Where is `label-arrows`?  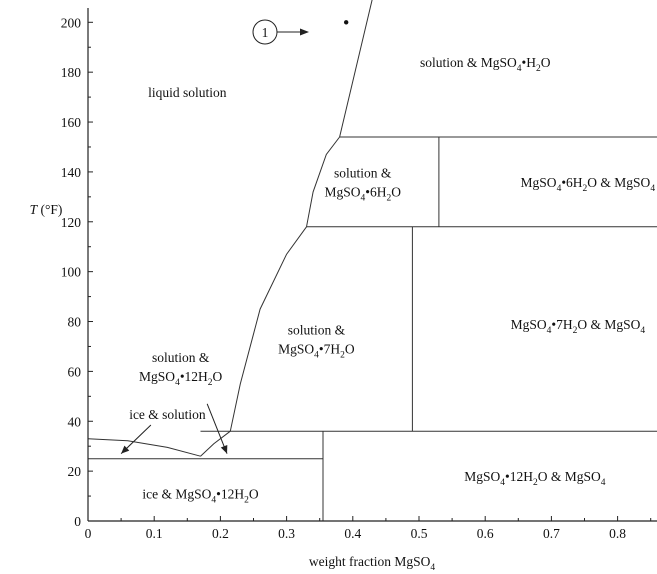 label-arrows is located at coordinates (174, 429).